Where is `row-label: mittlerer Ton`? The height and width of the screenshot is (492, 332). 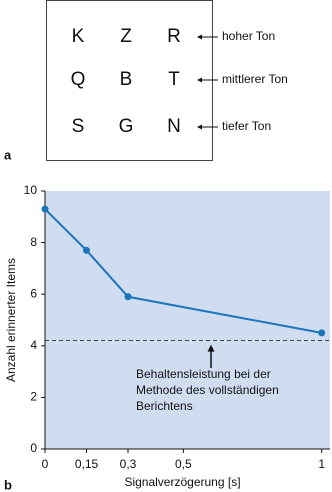
row-label: mittlerer Ton is located at coordinates (255, 79).